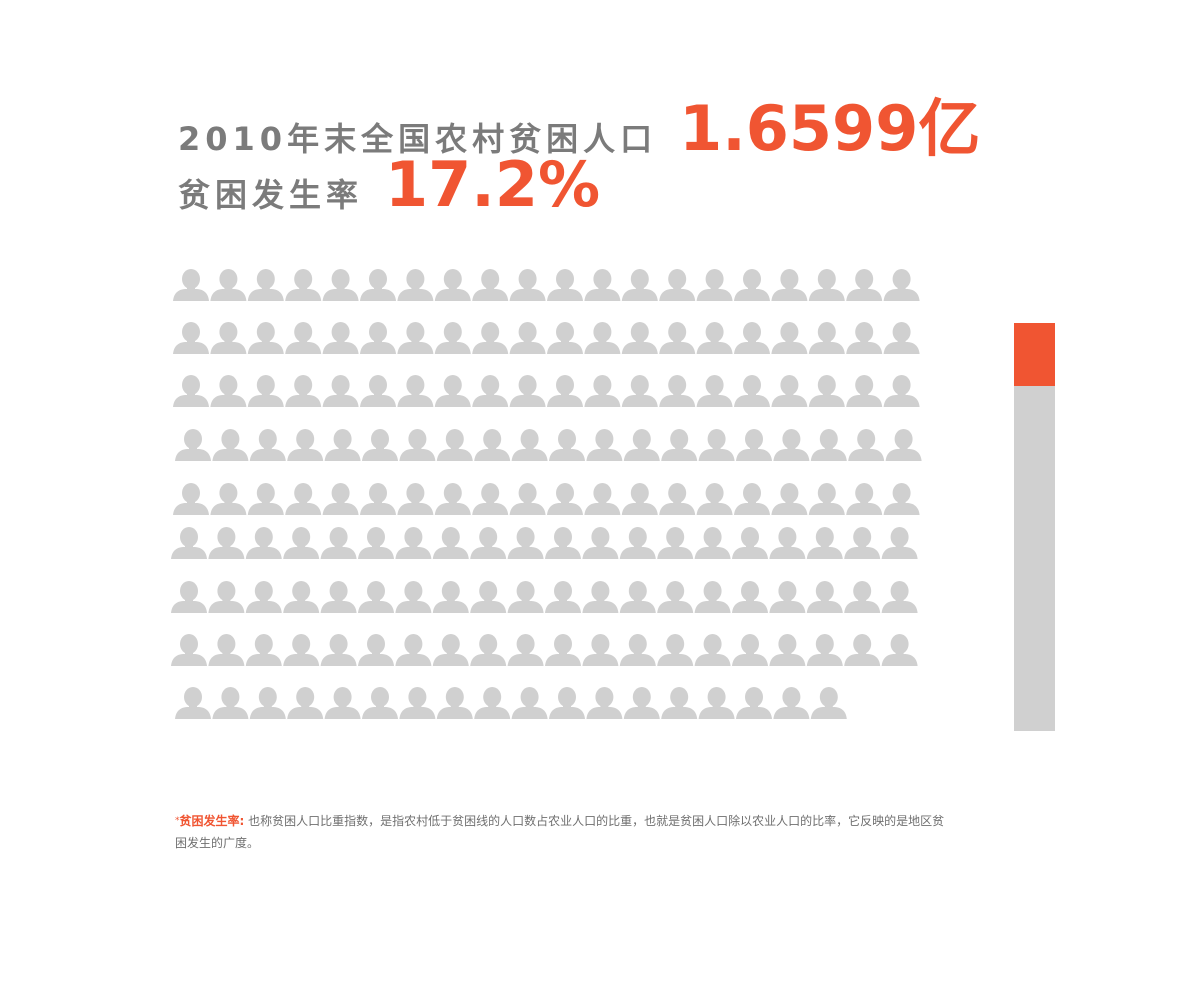 Image resolution: width=1200 pixels, height=1000 pixels. Describe the element at coordinates (212, 821) in the screenshot. I see `footnote-key: 贫困发生率:` at that location.